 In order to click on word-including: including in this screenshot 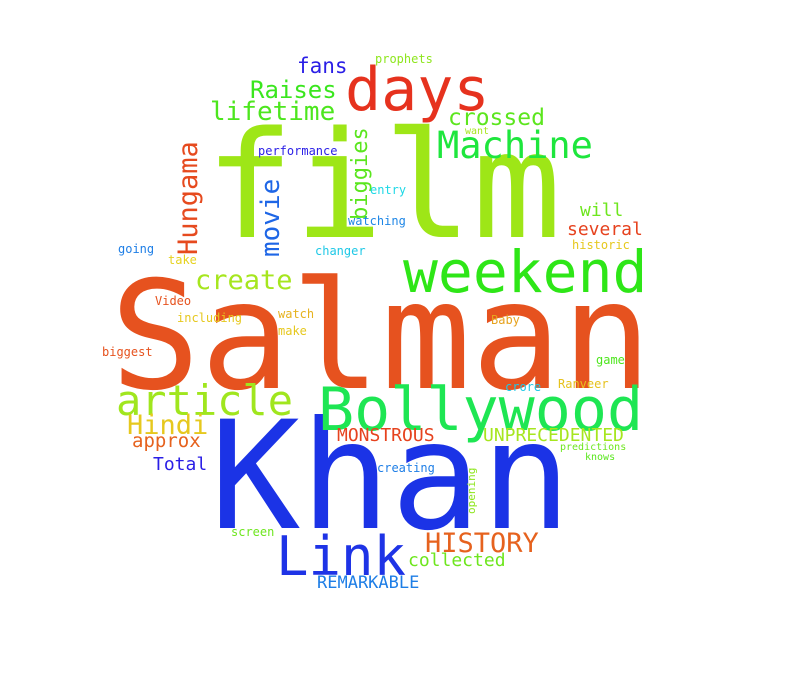, I will do `click(210, 318)`.